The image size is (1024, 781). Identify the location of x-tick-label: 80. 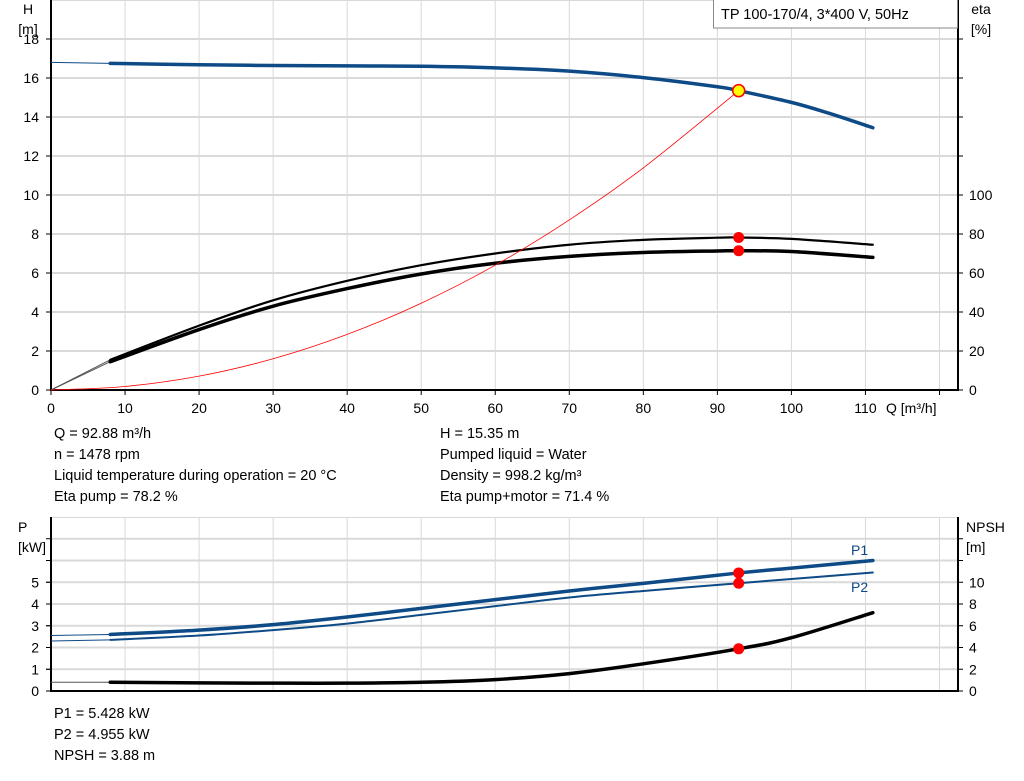
(644, 408).